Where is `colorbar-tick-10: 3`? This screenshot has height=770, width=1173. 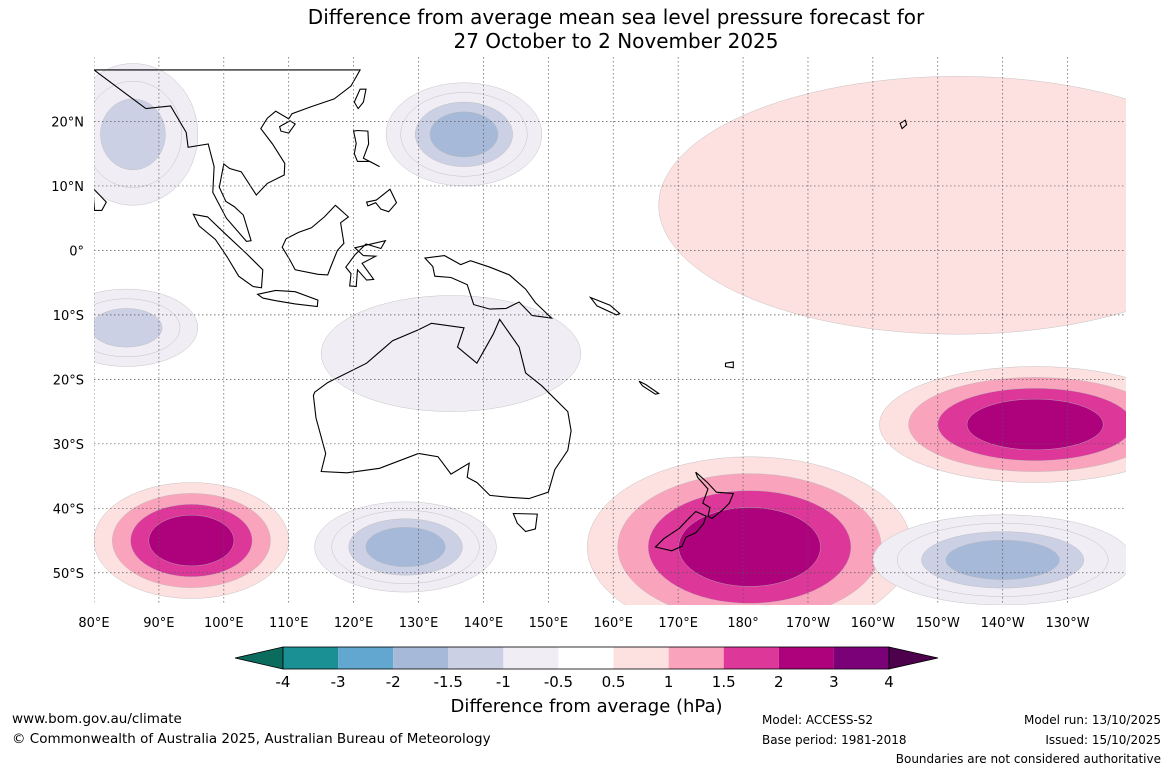
colorbar-tick-10: 3 is located at coordinates (834, 681).